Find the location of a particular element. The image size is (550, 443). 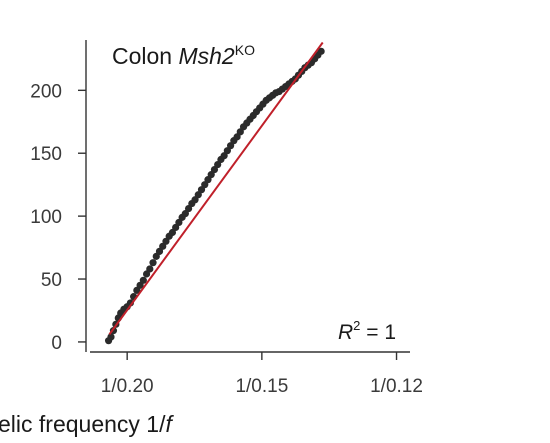

chart-title-superscript: KO is located at coordinates (245, 50).